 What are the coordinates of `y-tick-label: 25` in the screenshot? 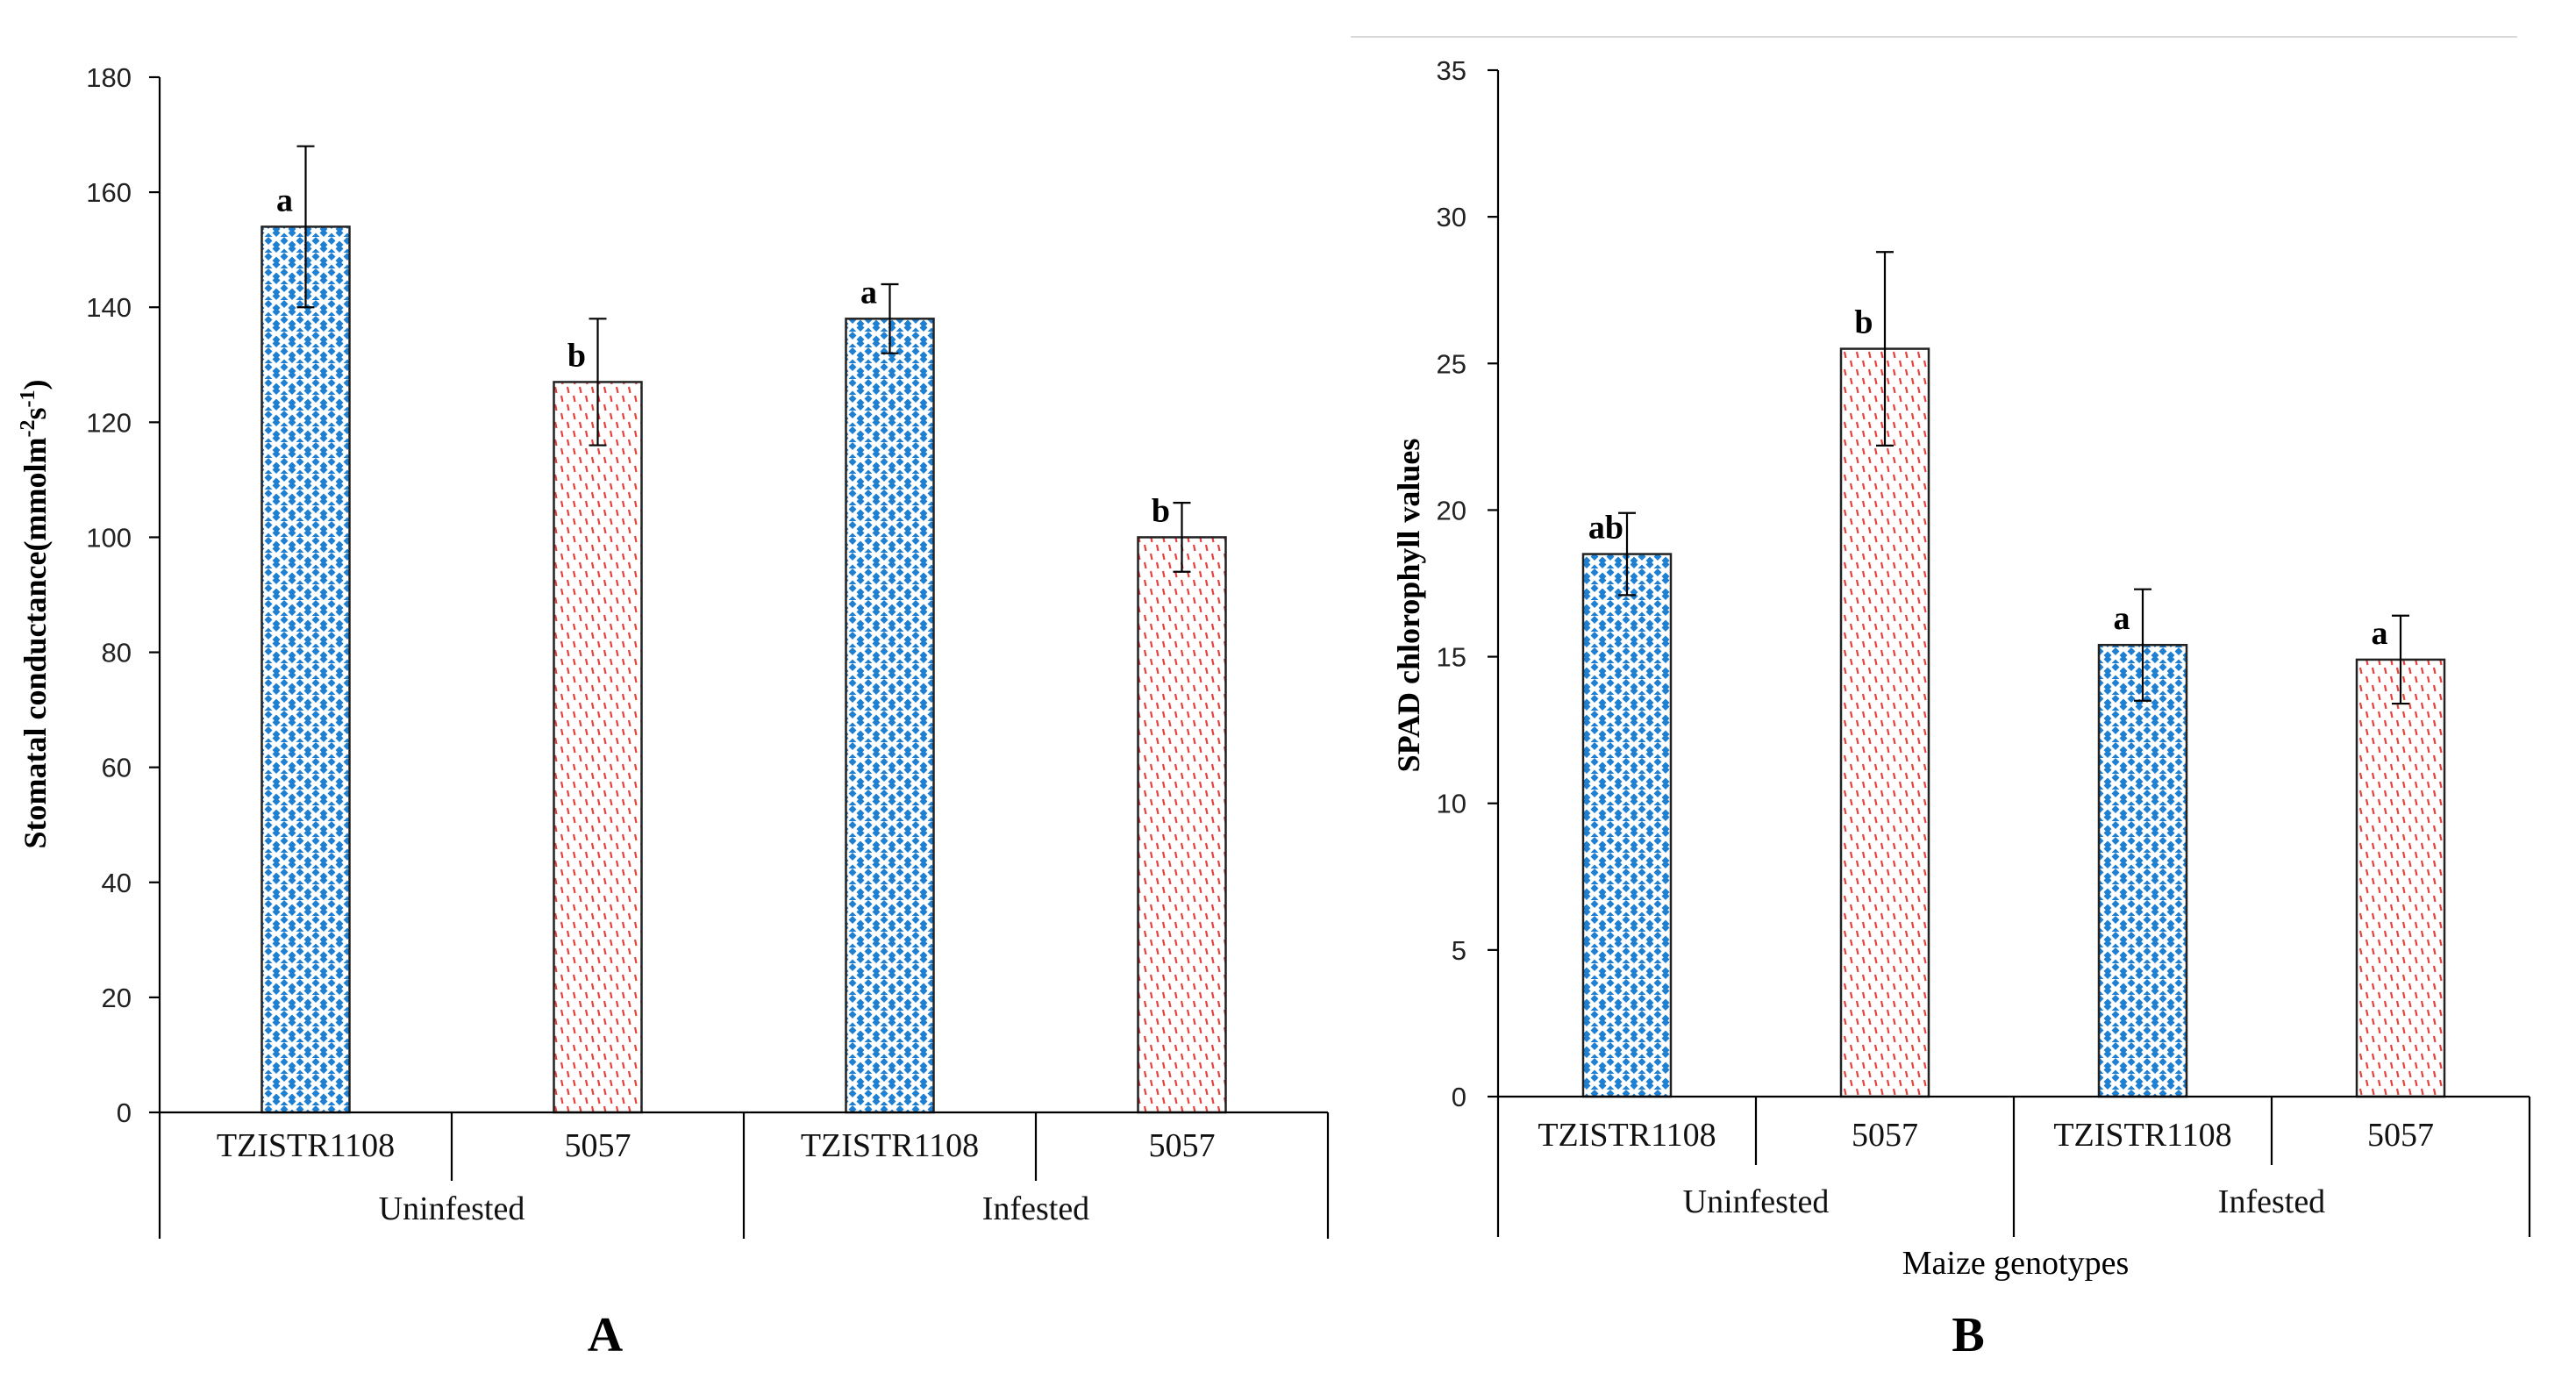 It's located at (1452, 363).